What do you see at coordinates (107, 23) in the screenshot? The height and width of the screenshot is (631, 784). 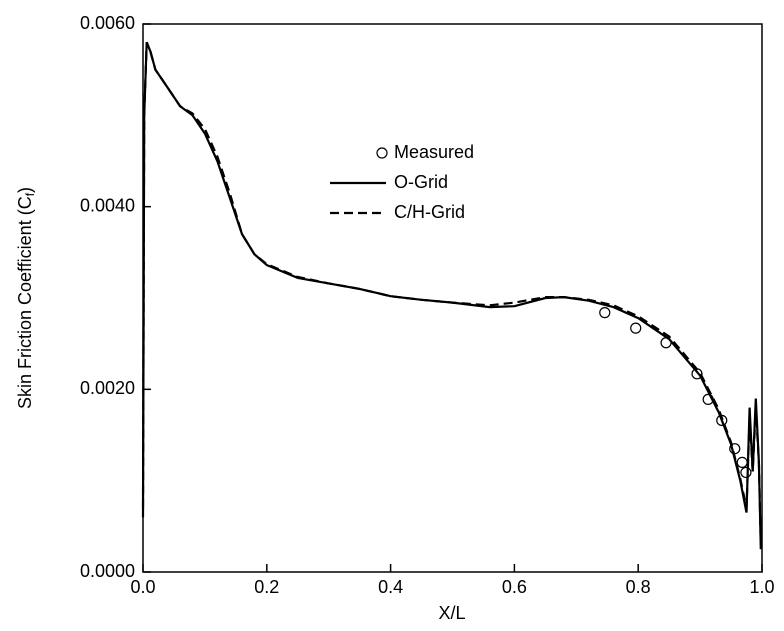 I see `y-tick-label: 0.0060` at bounding box center [107, 23].